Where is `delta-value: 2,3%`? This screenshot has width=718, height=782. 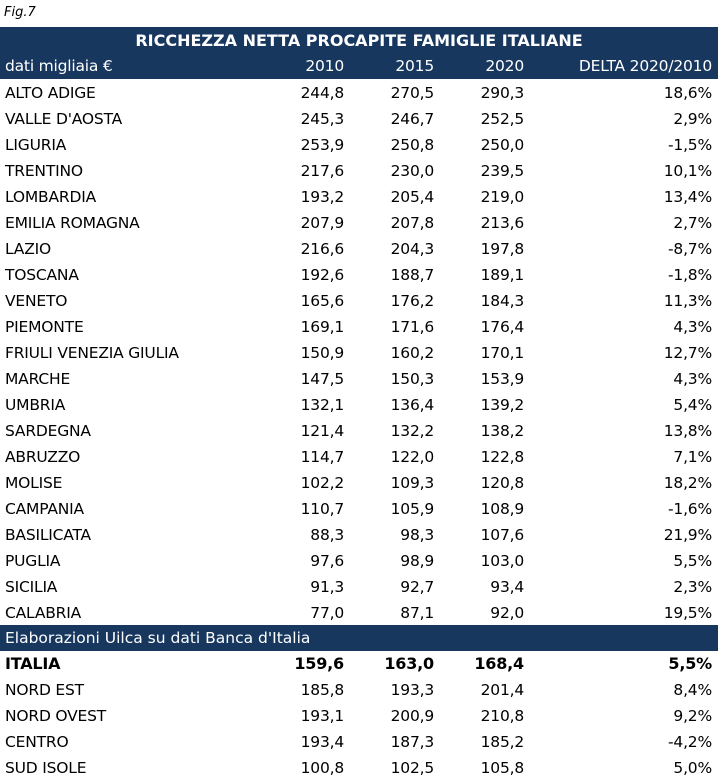 delta-value: 2,3% is located at coordinates (692, 587).